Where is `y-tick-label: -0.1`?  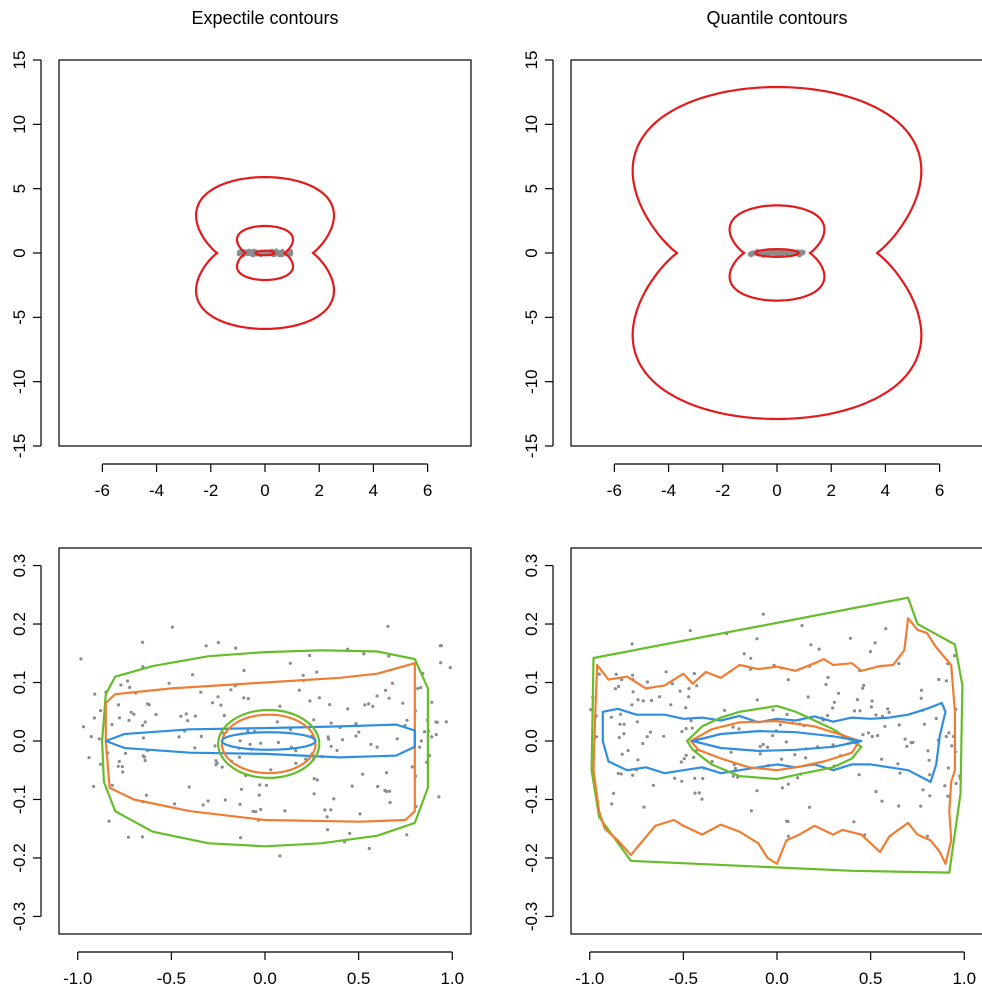 y-tick-label: -0.1 is located at coordinates (19, 799).